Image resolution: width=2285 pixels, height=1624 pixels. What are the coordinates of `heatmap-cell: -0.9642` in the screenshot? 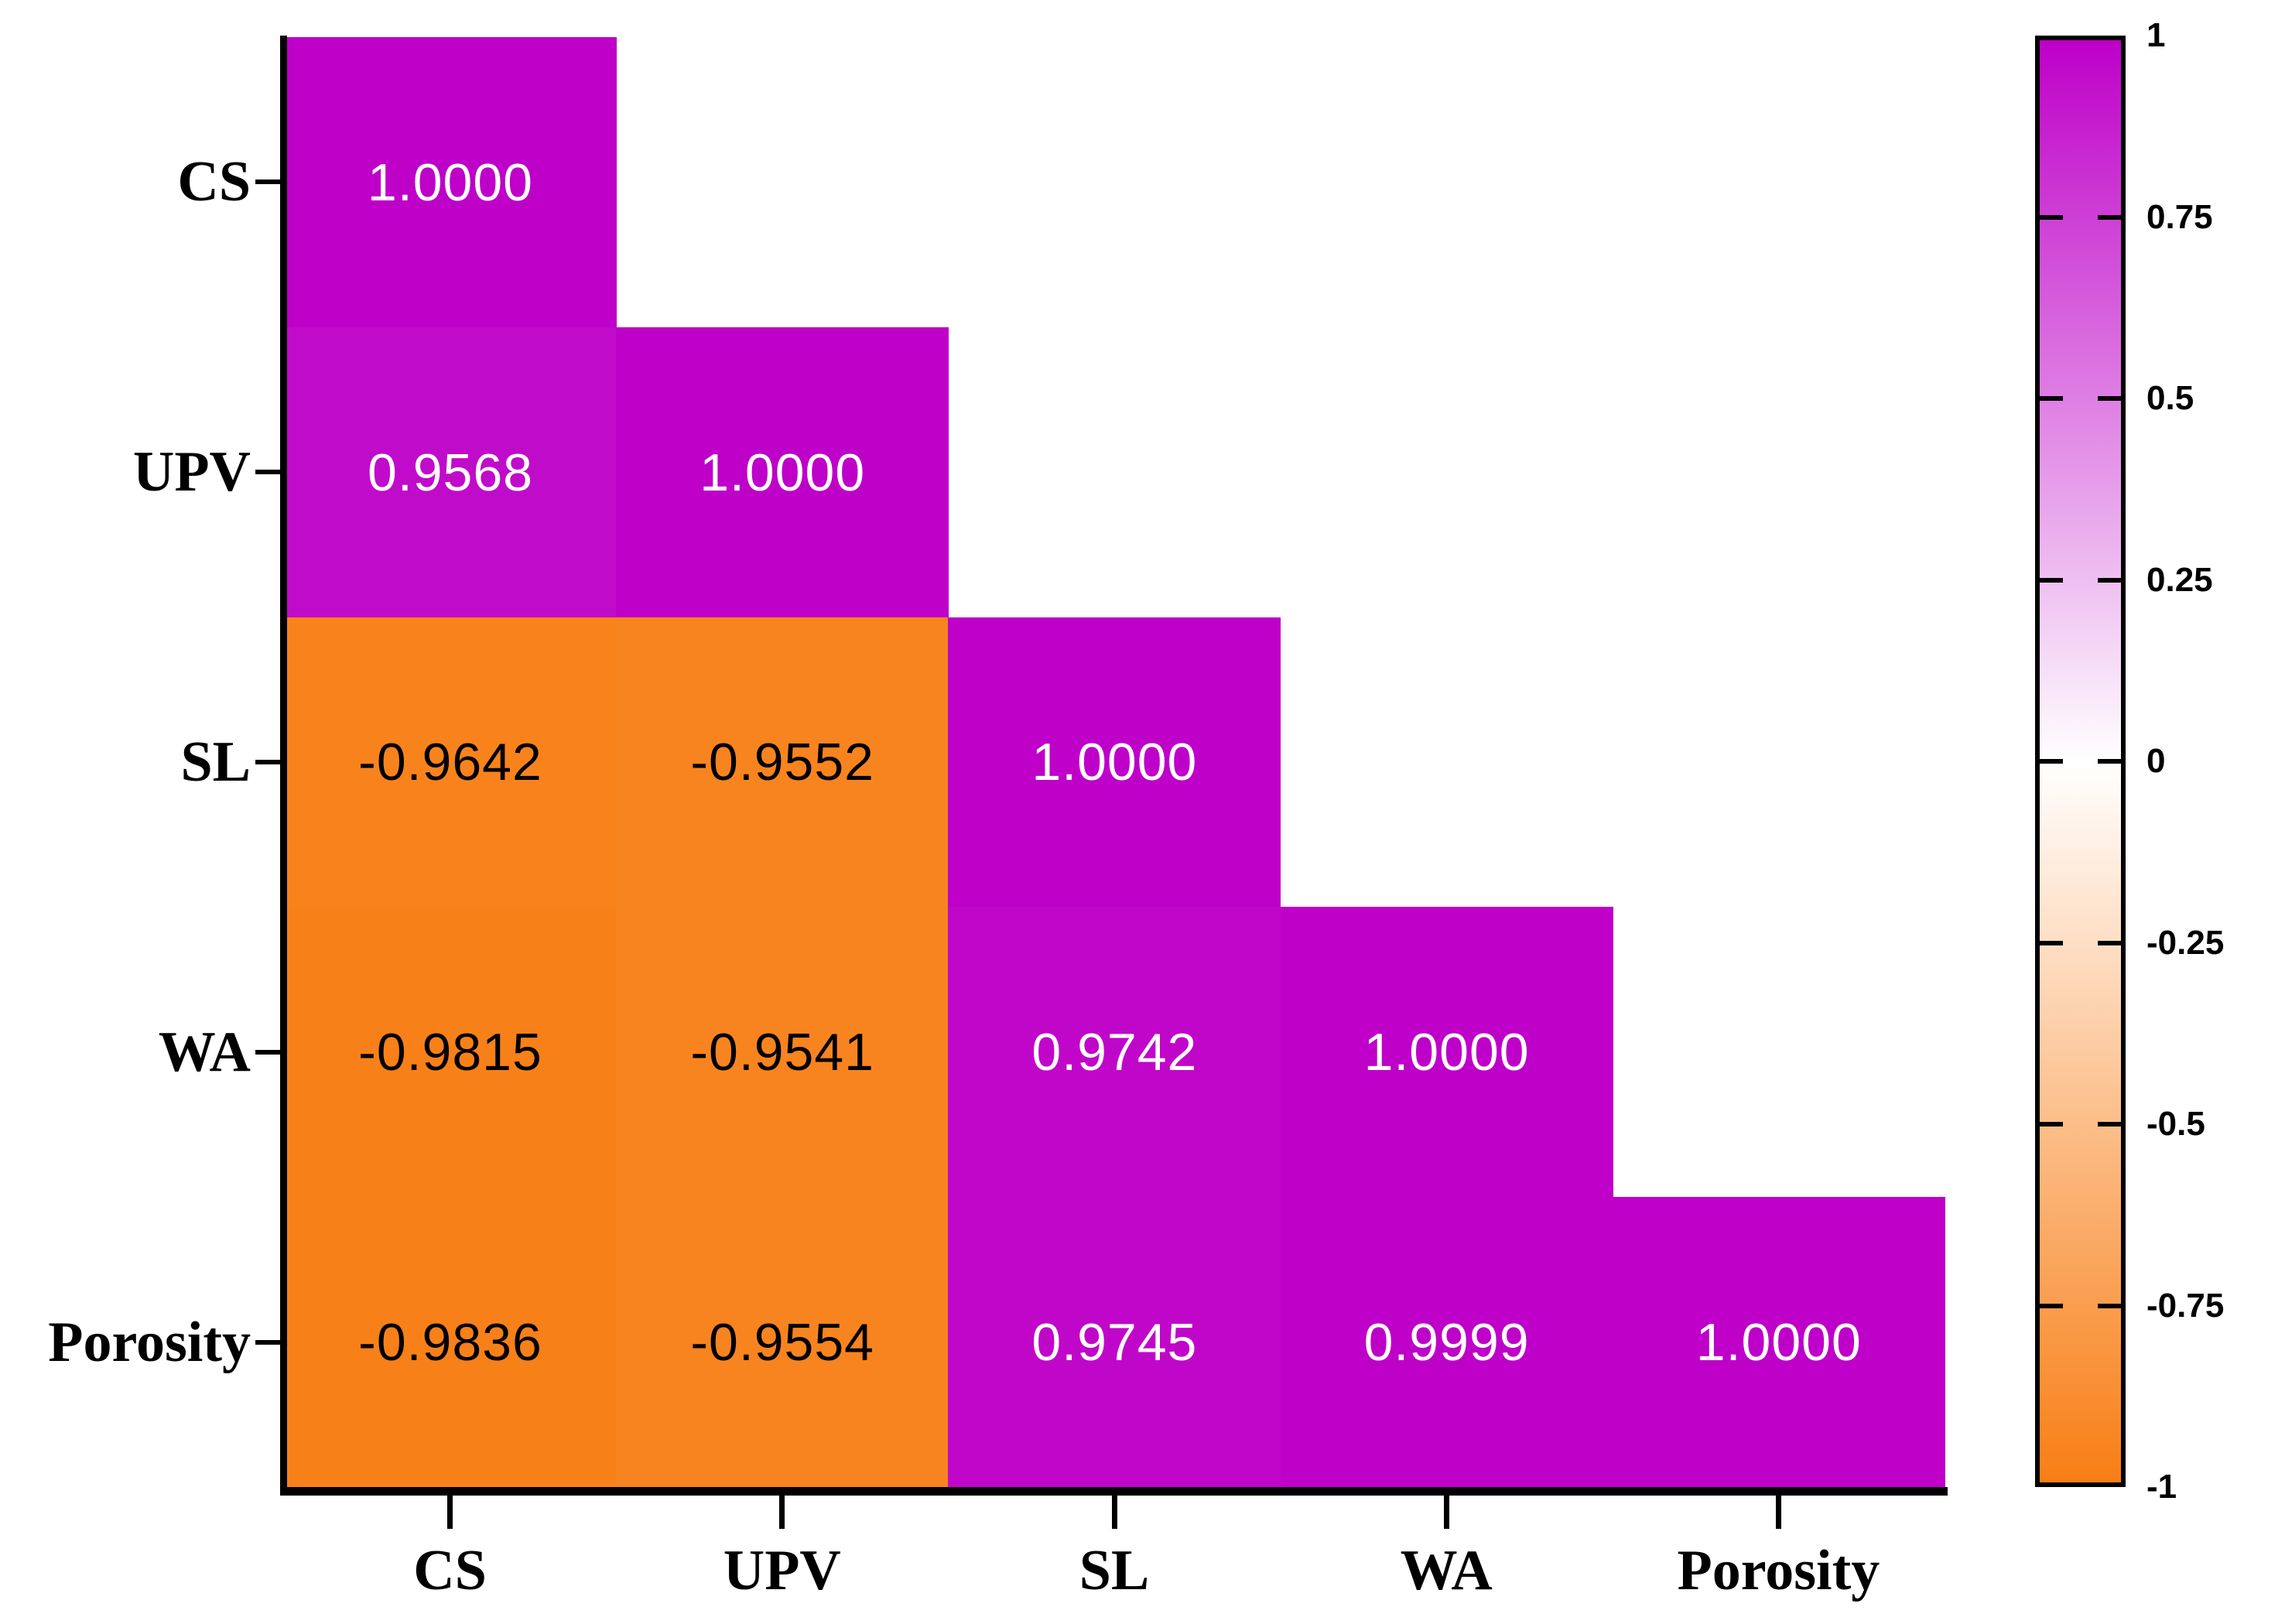 It's located at (450, 762).